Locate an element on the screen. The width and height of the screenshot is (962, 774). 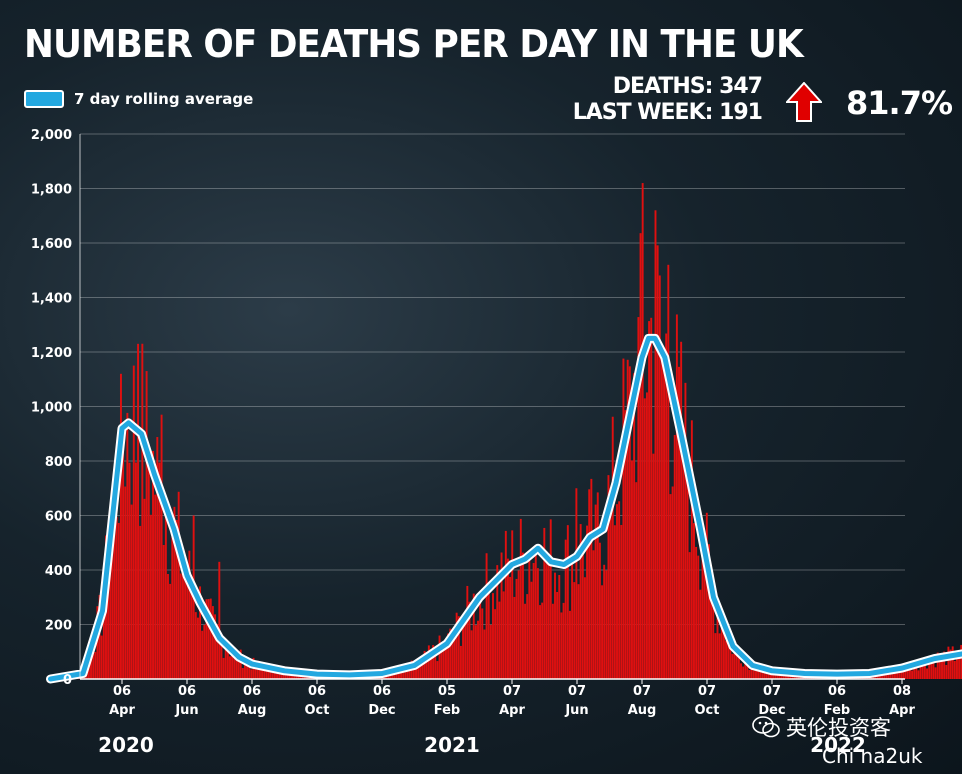
watermark-text: 英伦投资客 is located at coordinates (838, 728).